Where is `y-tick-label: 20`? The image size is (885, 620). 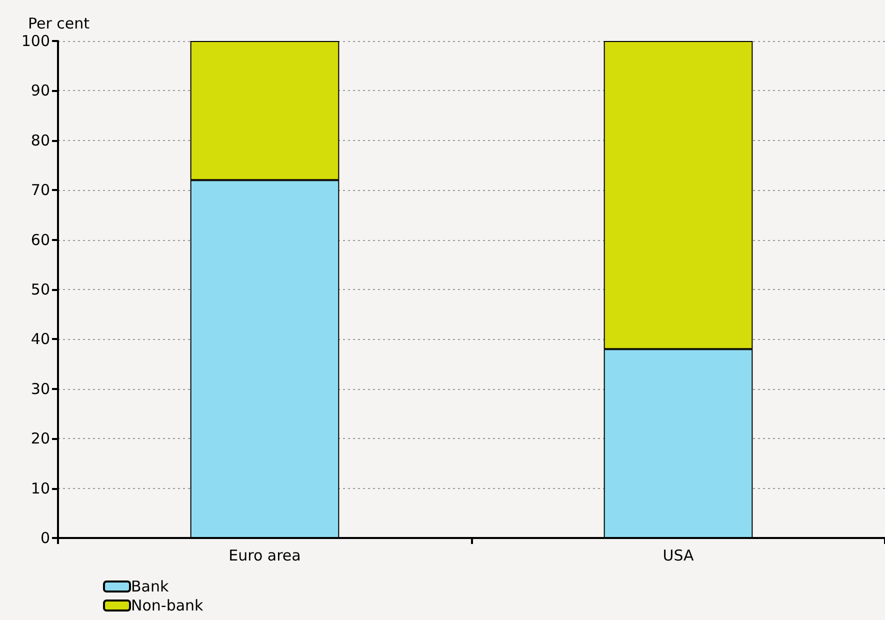
y-tick-label: 20 is located at coordinates (40, 439).